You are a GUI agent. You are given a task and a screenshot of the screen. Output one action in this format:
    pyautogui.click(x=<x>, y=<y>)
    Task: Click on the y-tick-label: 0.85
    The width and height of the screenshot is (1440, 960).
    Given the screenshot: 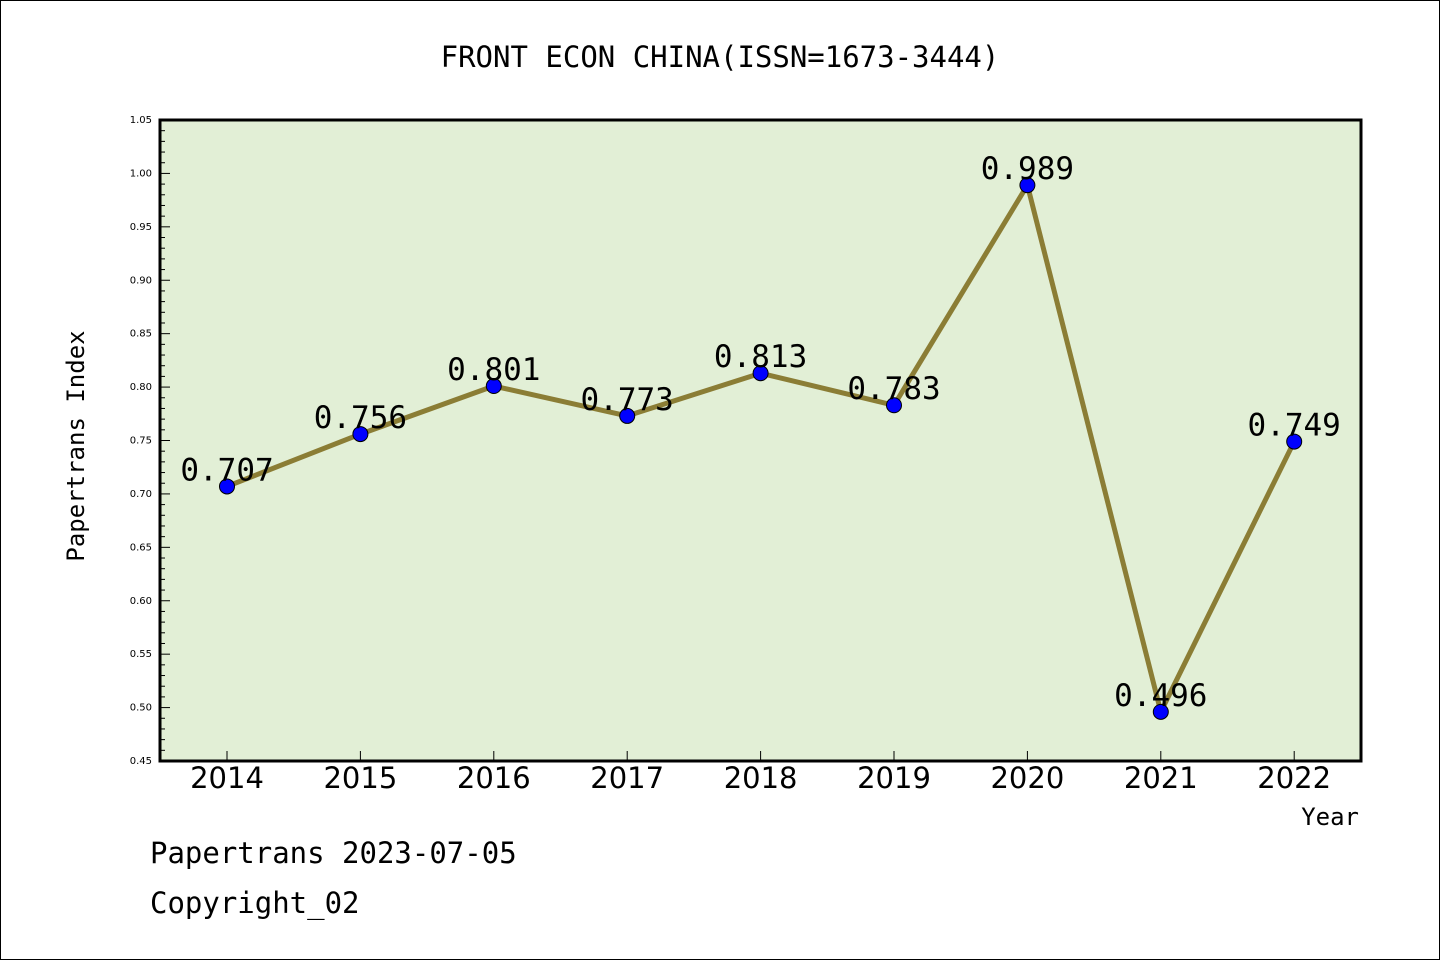 What is the action you would take?
    pyautogui.click(x=141, y=334)
    